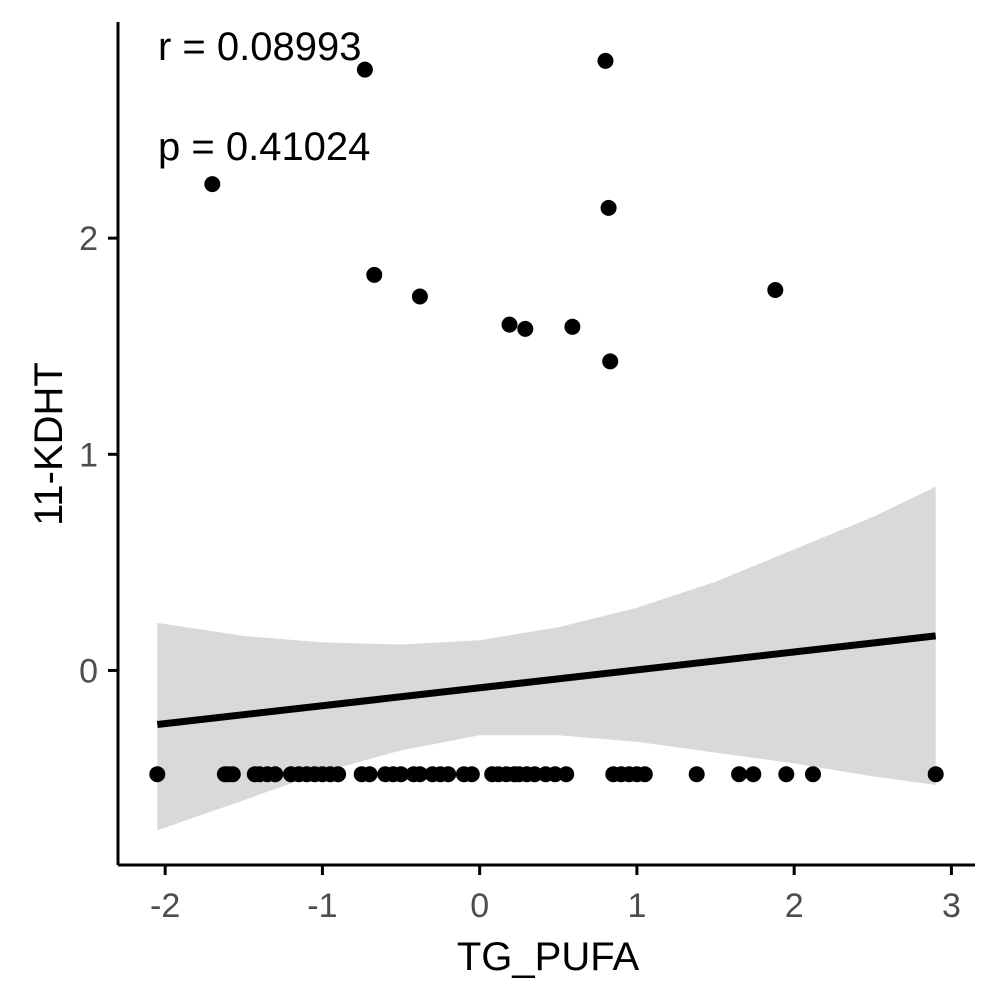 The height and width of the screenshot is (1000, 1000). I want to click on x-tick-label: 1, so click(636, 906).